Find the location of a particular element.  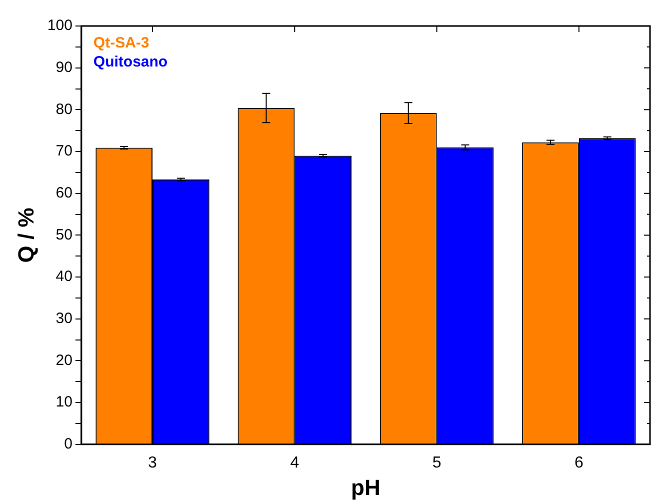

y-tick-label: 30 is located at coordinates (64, 319).